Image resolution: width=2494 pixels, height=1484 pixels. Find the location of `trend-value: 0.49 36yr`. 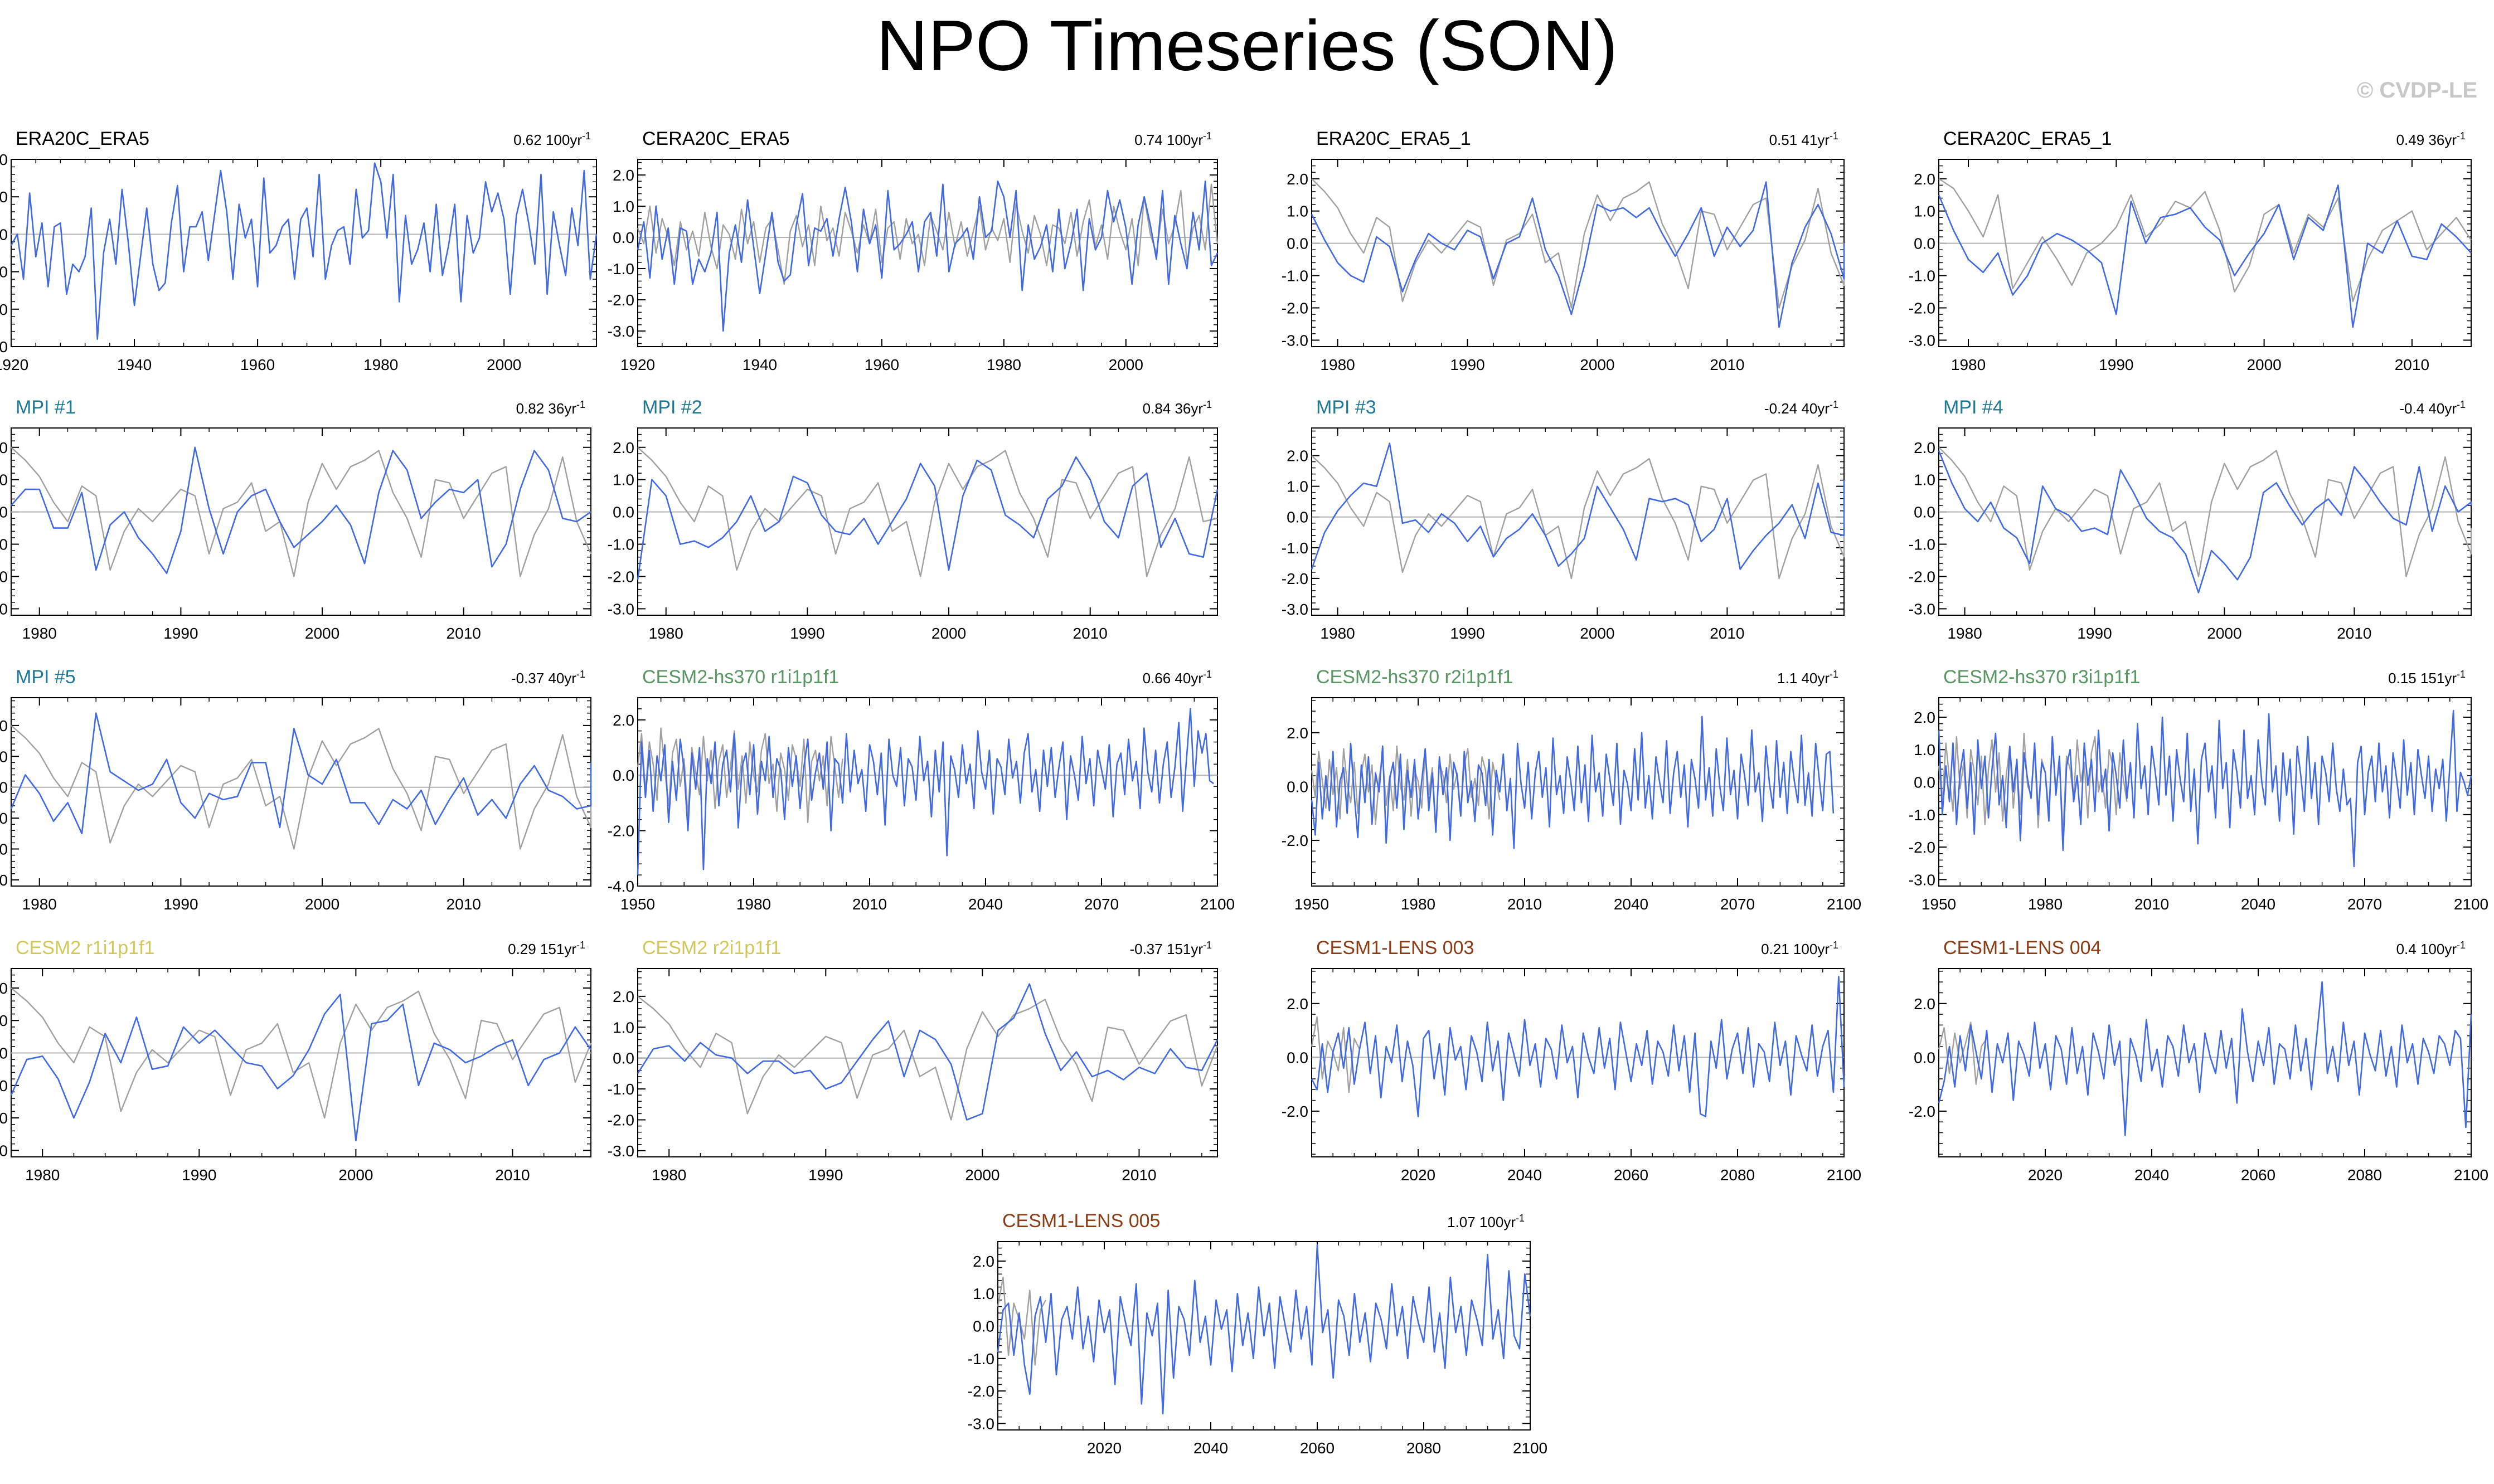

trend-value: 0.49 36yr is located at coordinates (2426, 140).